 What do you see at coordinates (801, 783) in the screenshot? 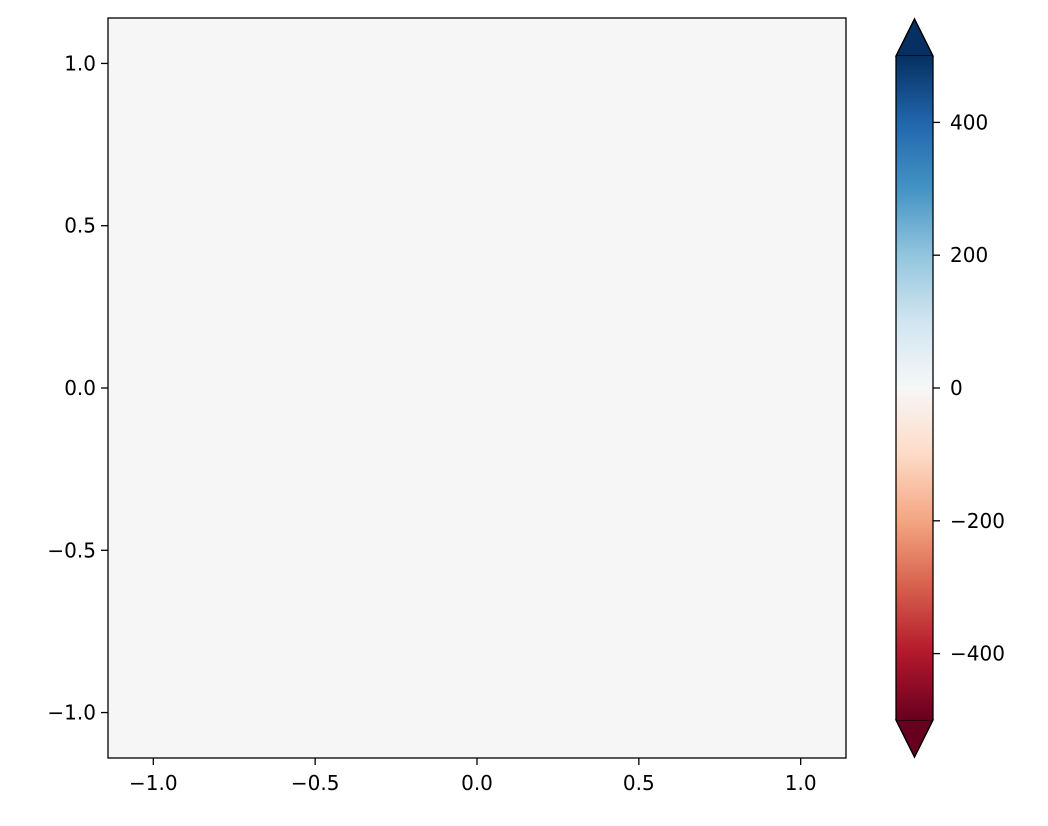
I see `x-tick-label: 1.0` at bounding box center [801, 783].